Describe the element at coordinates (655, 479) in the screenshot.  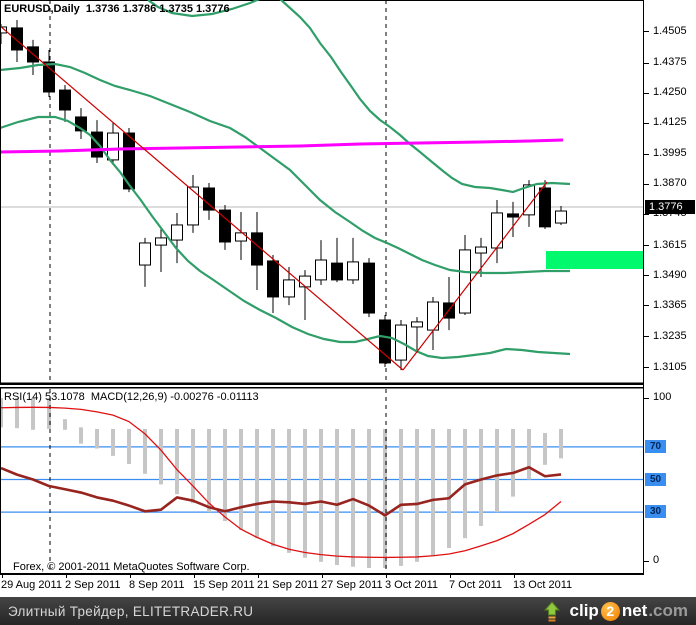
I see `indicator-level-label: 50` at that location.